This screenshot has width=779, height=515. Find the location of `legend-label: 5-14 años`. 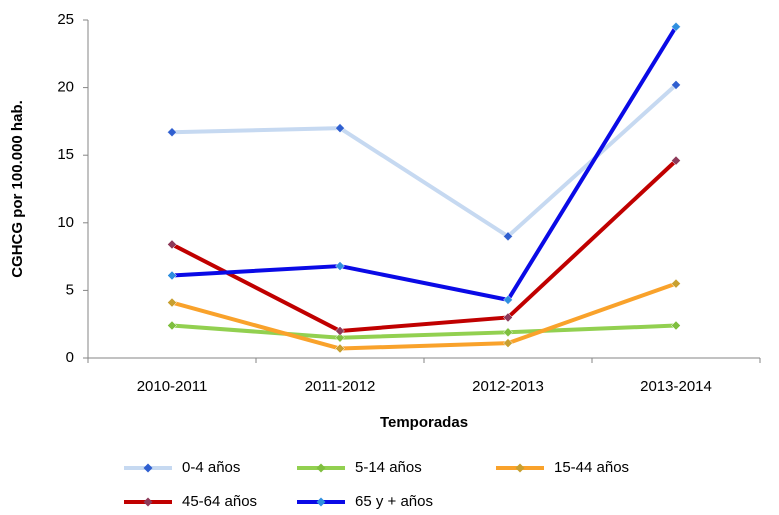

legend-label: 5-14 años is located at coordinates (388, 467).